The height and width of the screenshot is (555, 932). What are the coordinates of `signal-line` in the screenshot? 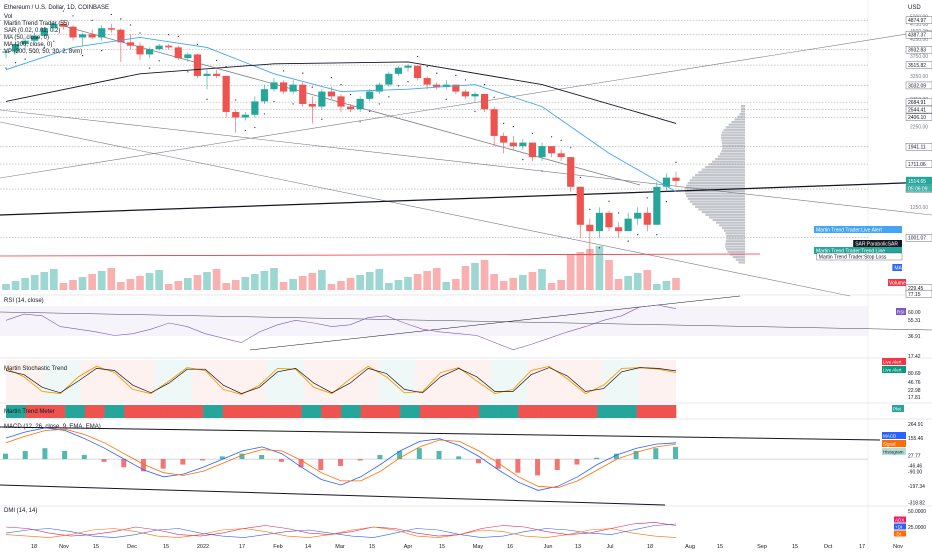 It's located at (341, 458).